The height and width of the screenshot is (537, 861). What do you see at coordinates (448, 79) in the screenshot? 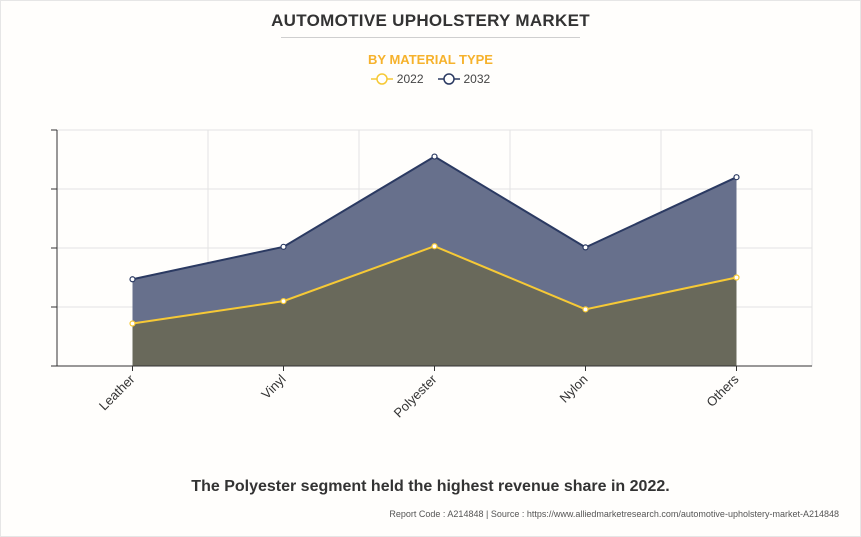
I see `legend-marker-2032` at bounding box center [448, 79].